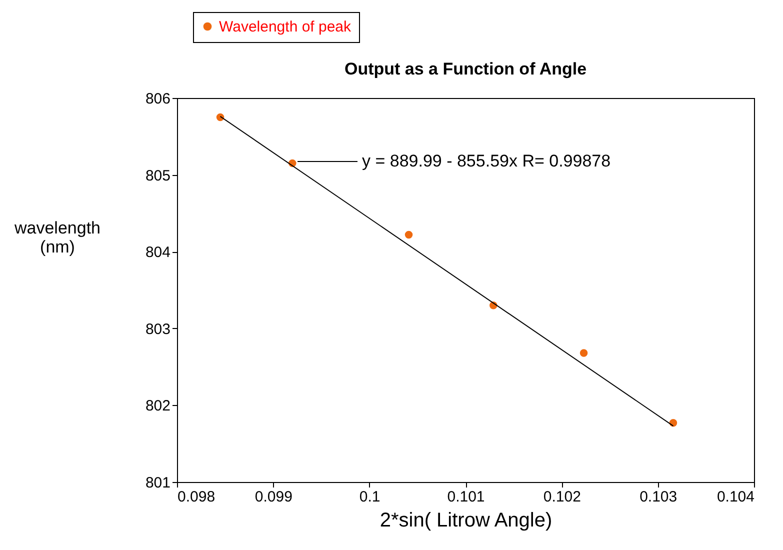 The width and height of the screenshot is (783, 550). What do you see at coordinates (157, 253) in the screenshot?
I see `y-tick-label: 804` at bounding box center [157, 253].